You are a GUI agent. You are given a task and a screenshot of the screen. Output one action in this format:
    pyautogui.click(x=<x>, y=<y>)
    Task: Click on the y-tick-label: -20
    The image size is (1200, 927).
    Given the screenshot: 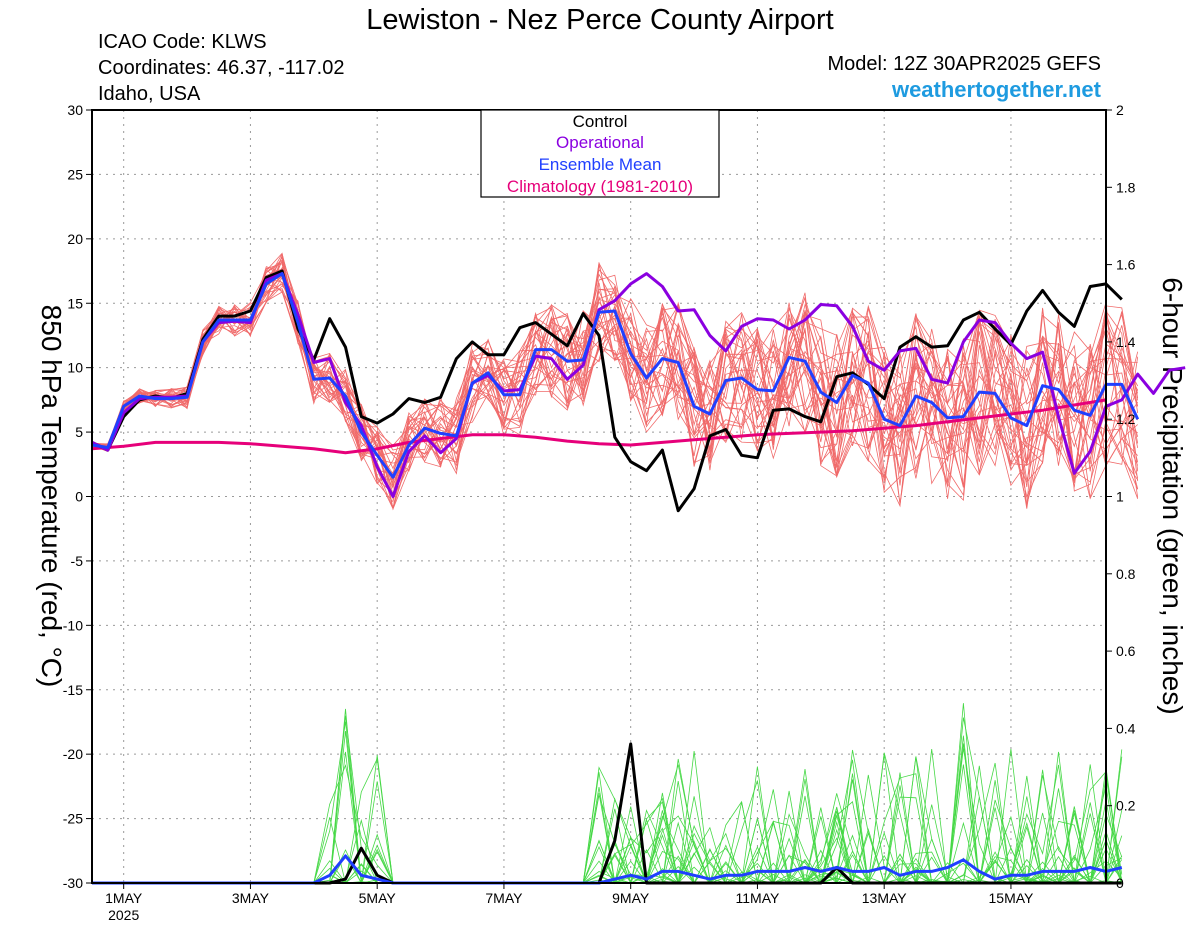 What is the action you would take?
    pyautogui.click(x=73, y=754)
    